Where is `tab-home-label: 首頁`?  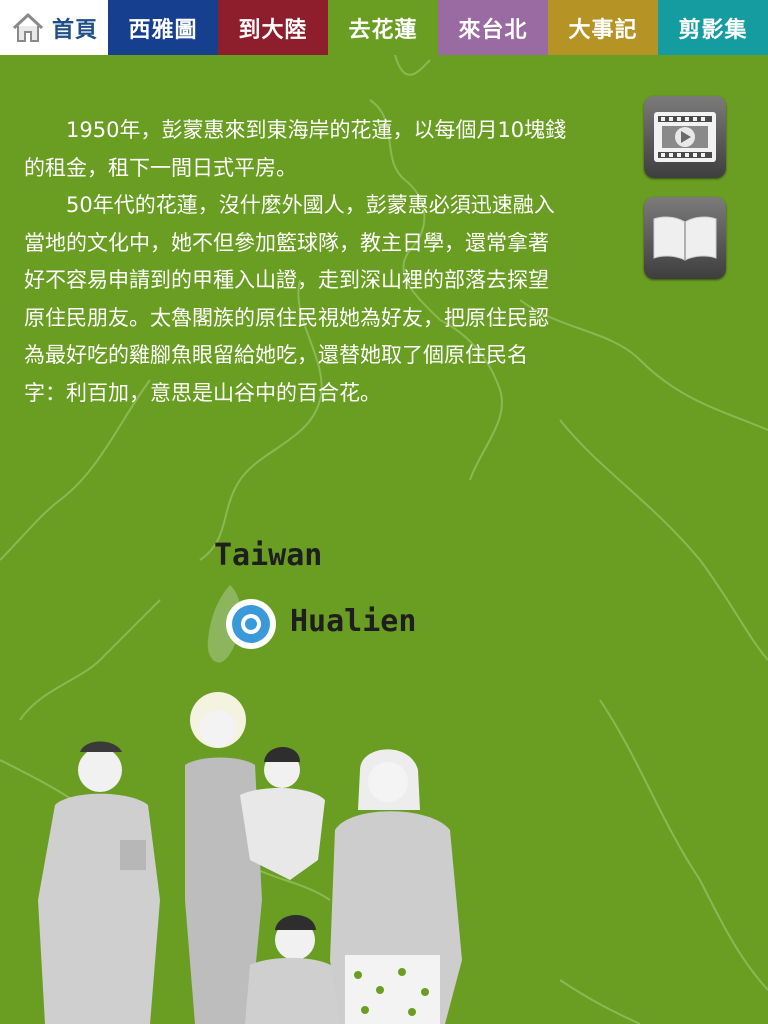 tab-home-label: 首頁 is located at coordinates (74, 30).